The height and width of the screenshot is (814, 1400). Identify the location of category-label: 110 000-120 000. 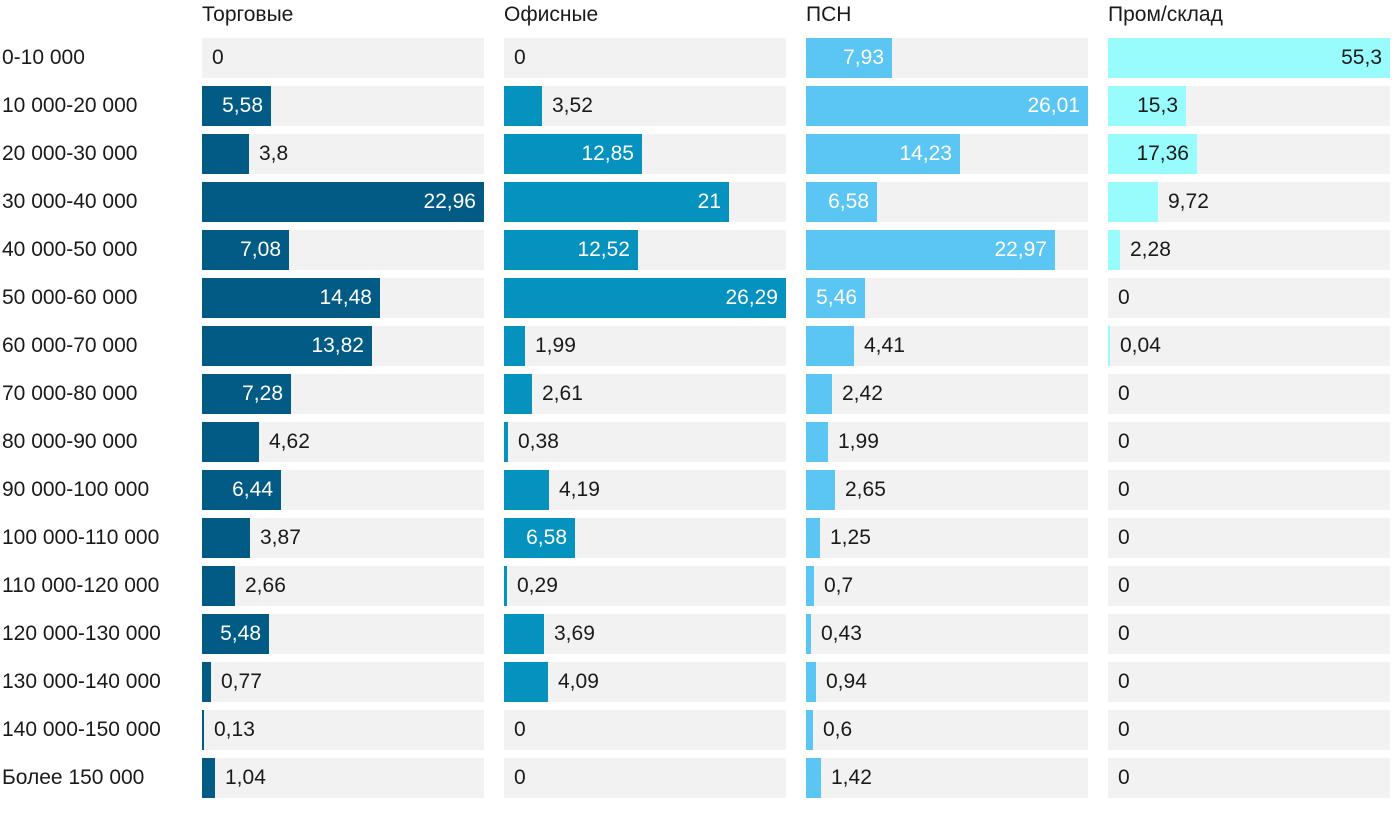
(81, 585).